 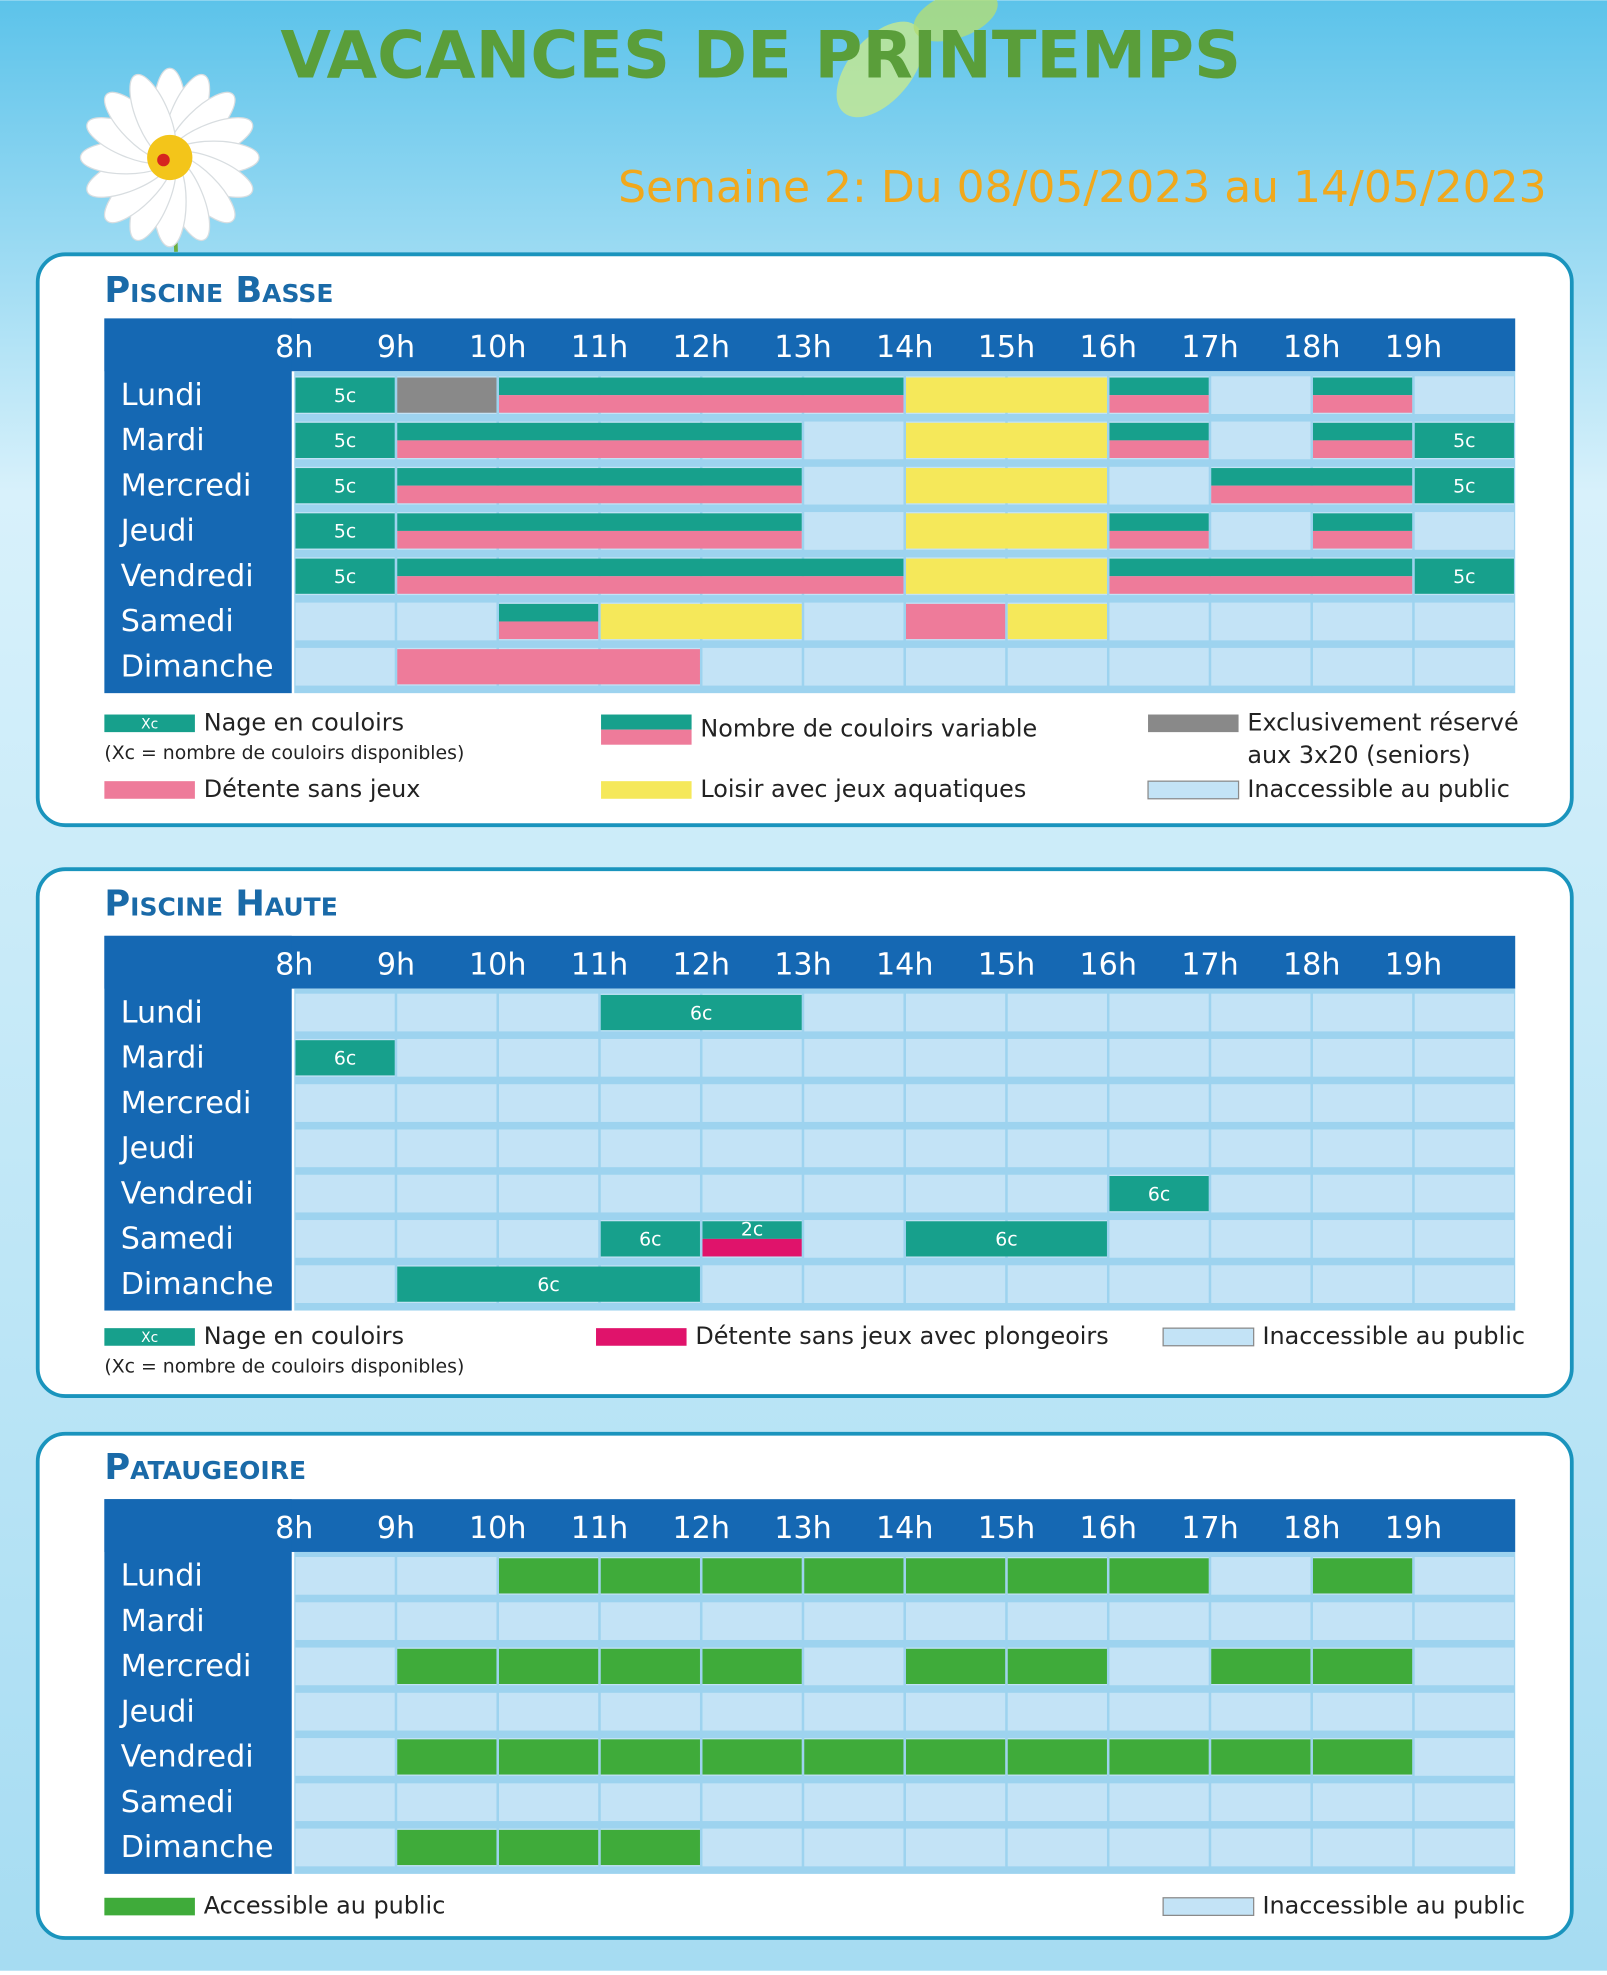 What do you see at coordinates (163, 1058) in the screenshot?
I see `day-label: Mardi` at bounding box center [163, 1058].